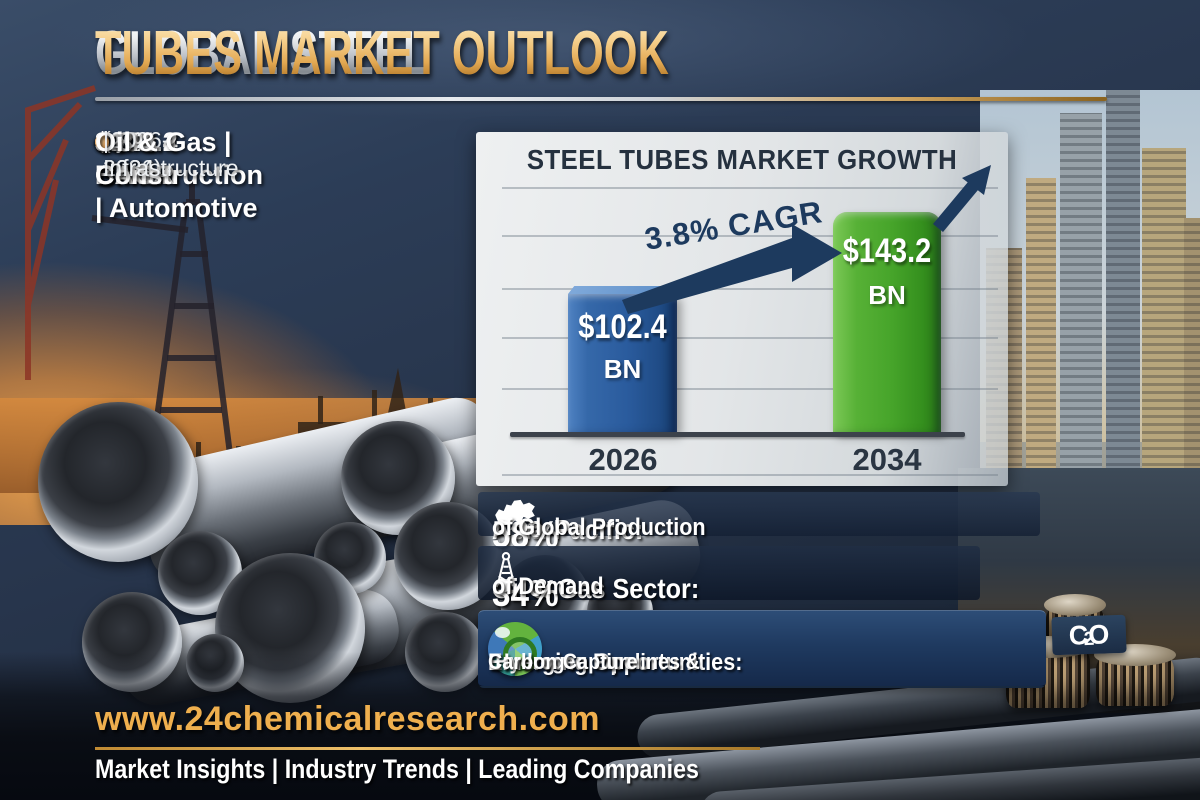 This screenshot has height=800, width=1200. What do you see at coordinates (601, 99) in the screenshot?
I see `title-divider` at bounding box center [601, 99].